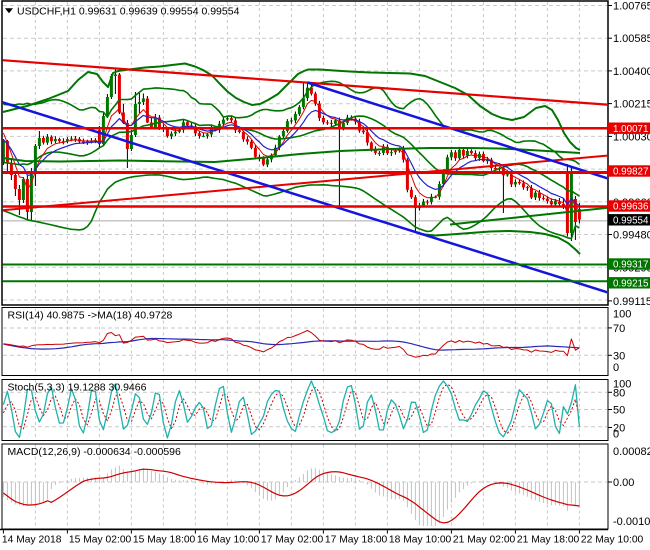  What do you see at coordinates (623, 483) in the screenshot?
I see `svg-text: 0.00` at bounding box center [623, 483].